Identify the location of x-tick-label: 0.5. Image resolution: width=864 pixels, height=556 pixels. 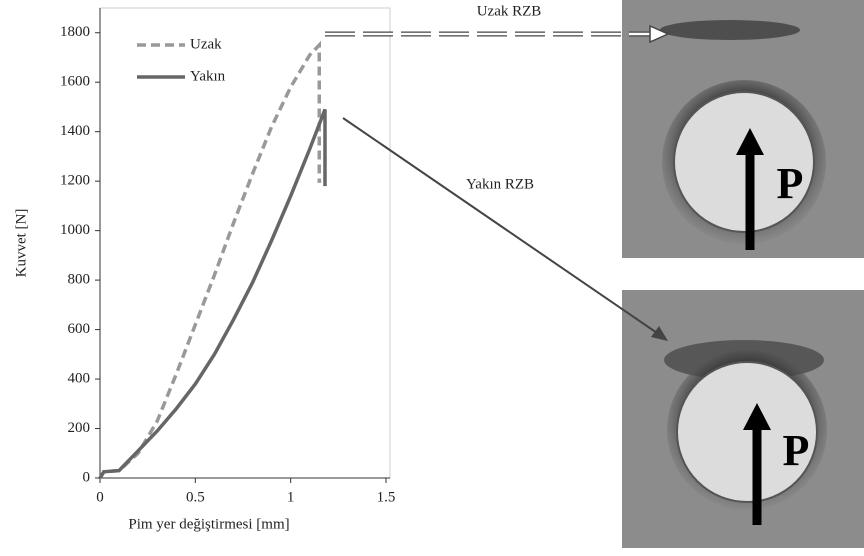
(195, 497).